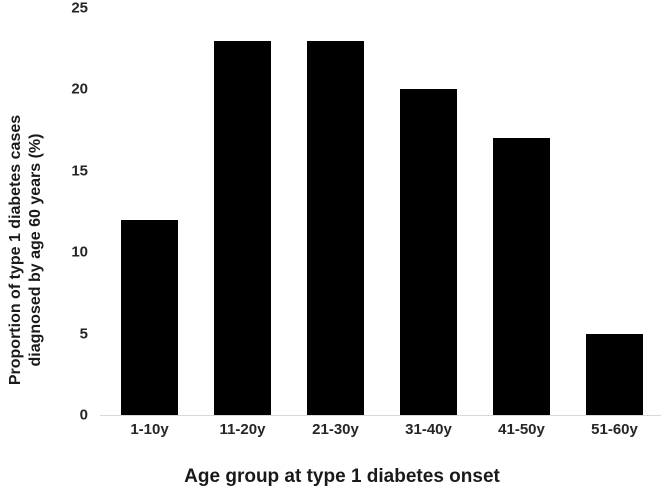 Image resolution: width=661 pixels, height=493 pixels. What do you see at coordinates (79, 171) in the screenshot?
I see `y-tick-label: 15` at bounding box center [79, 171].